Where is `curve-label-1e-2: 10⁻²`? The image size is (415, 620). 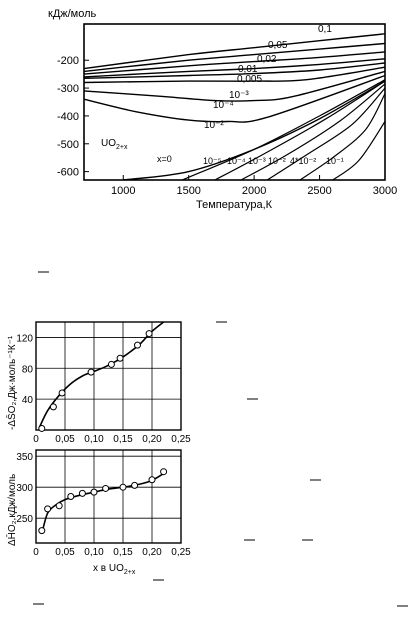 curve-label-1e-2: 10⁻² is located at coordinates (214, 125).